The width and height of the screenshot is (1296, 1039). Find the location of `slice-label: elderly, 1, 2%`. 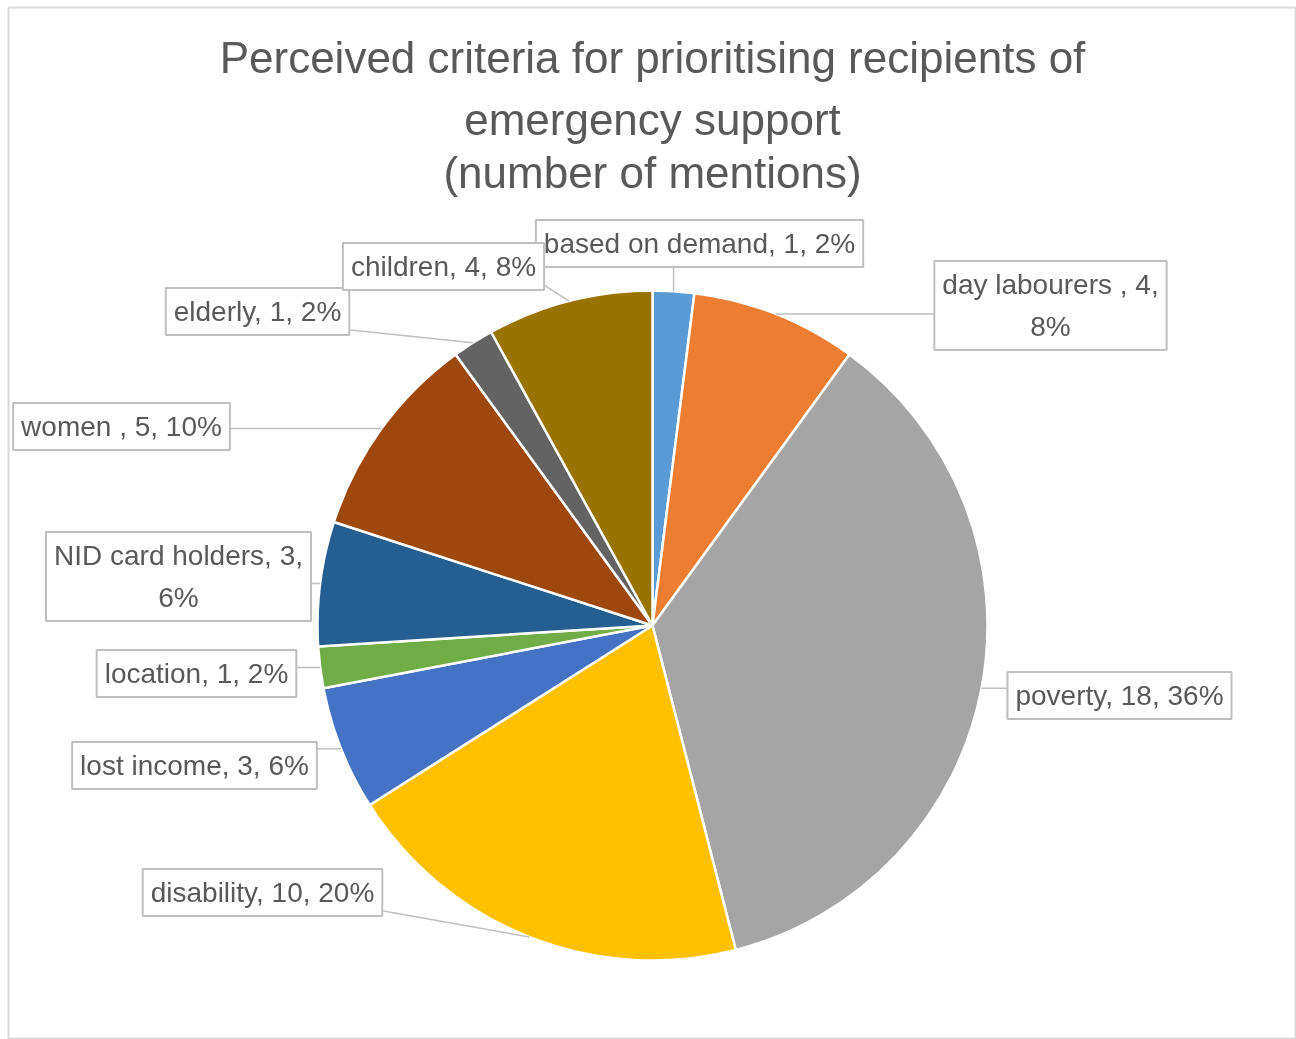

slice-label: elderly, 1, 2% is located at coordinates (257, 311).